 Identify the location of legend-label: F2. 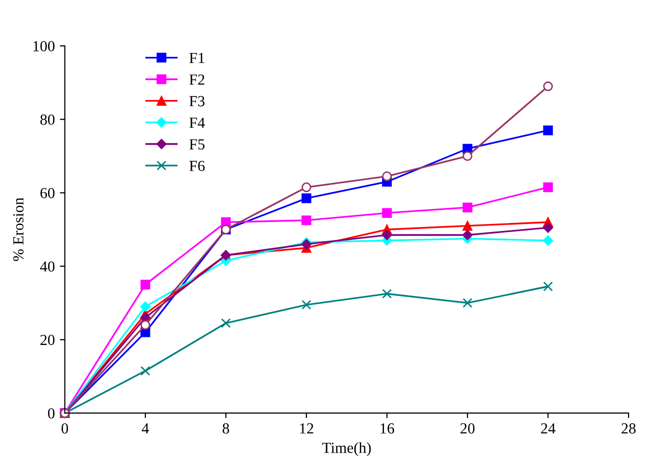
(196, 79).